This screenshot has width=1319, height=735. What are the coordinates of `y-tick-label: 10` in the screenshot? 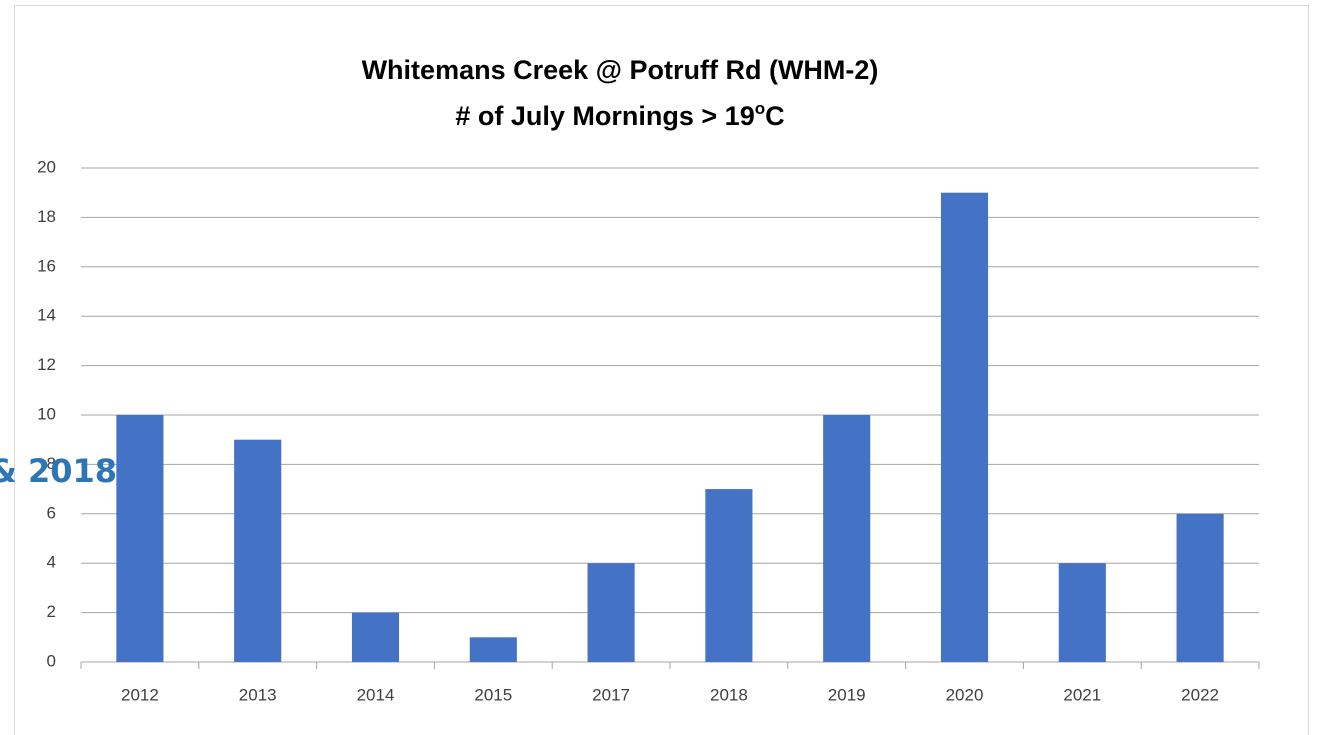 It's located at (46, 413).